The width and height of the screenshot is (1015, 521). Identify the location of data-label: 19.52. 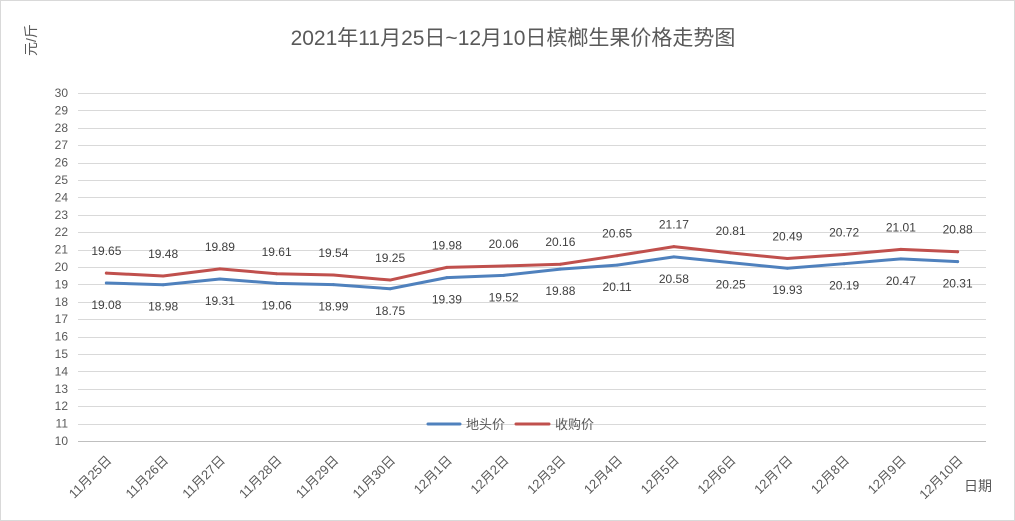
(504, 297).